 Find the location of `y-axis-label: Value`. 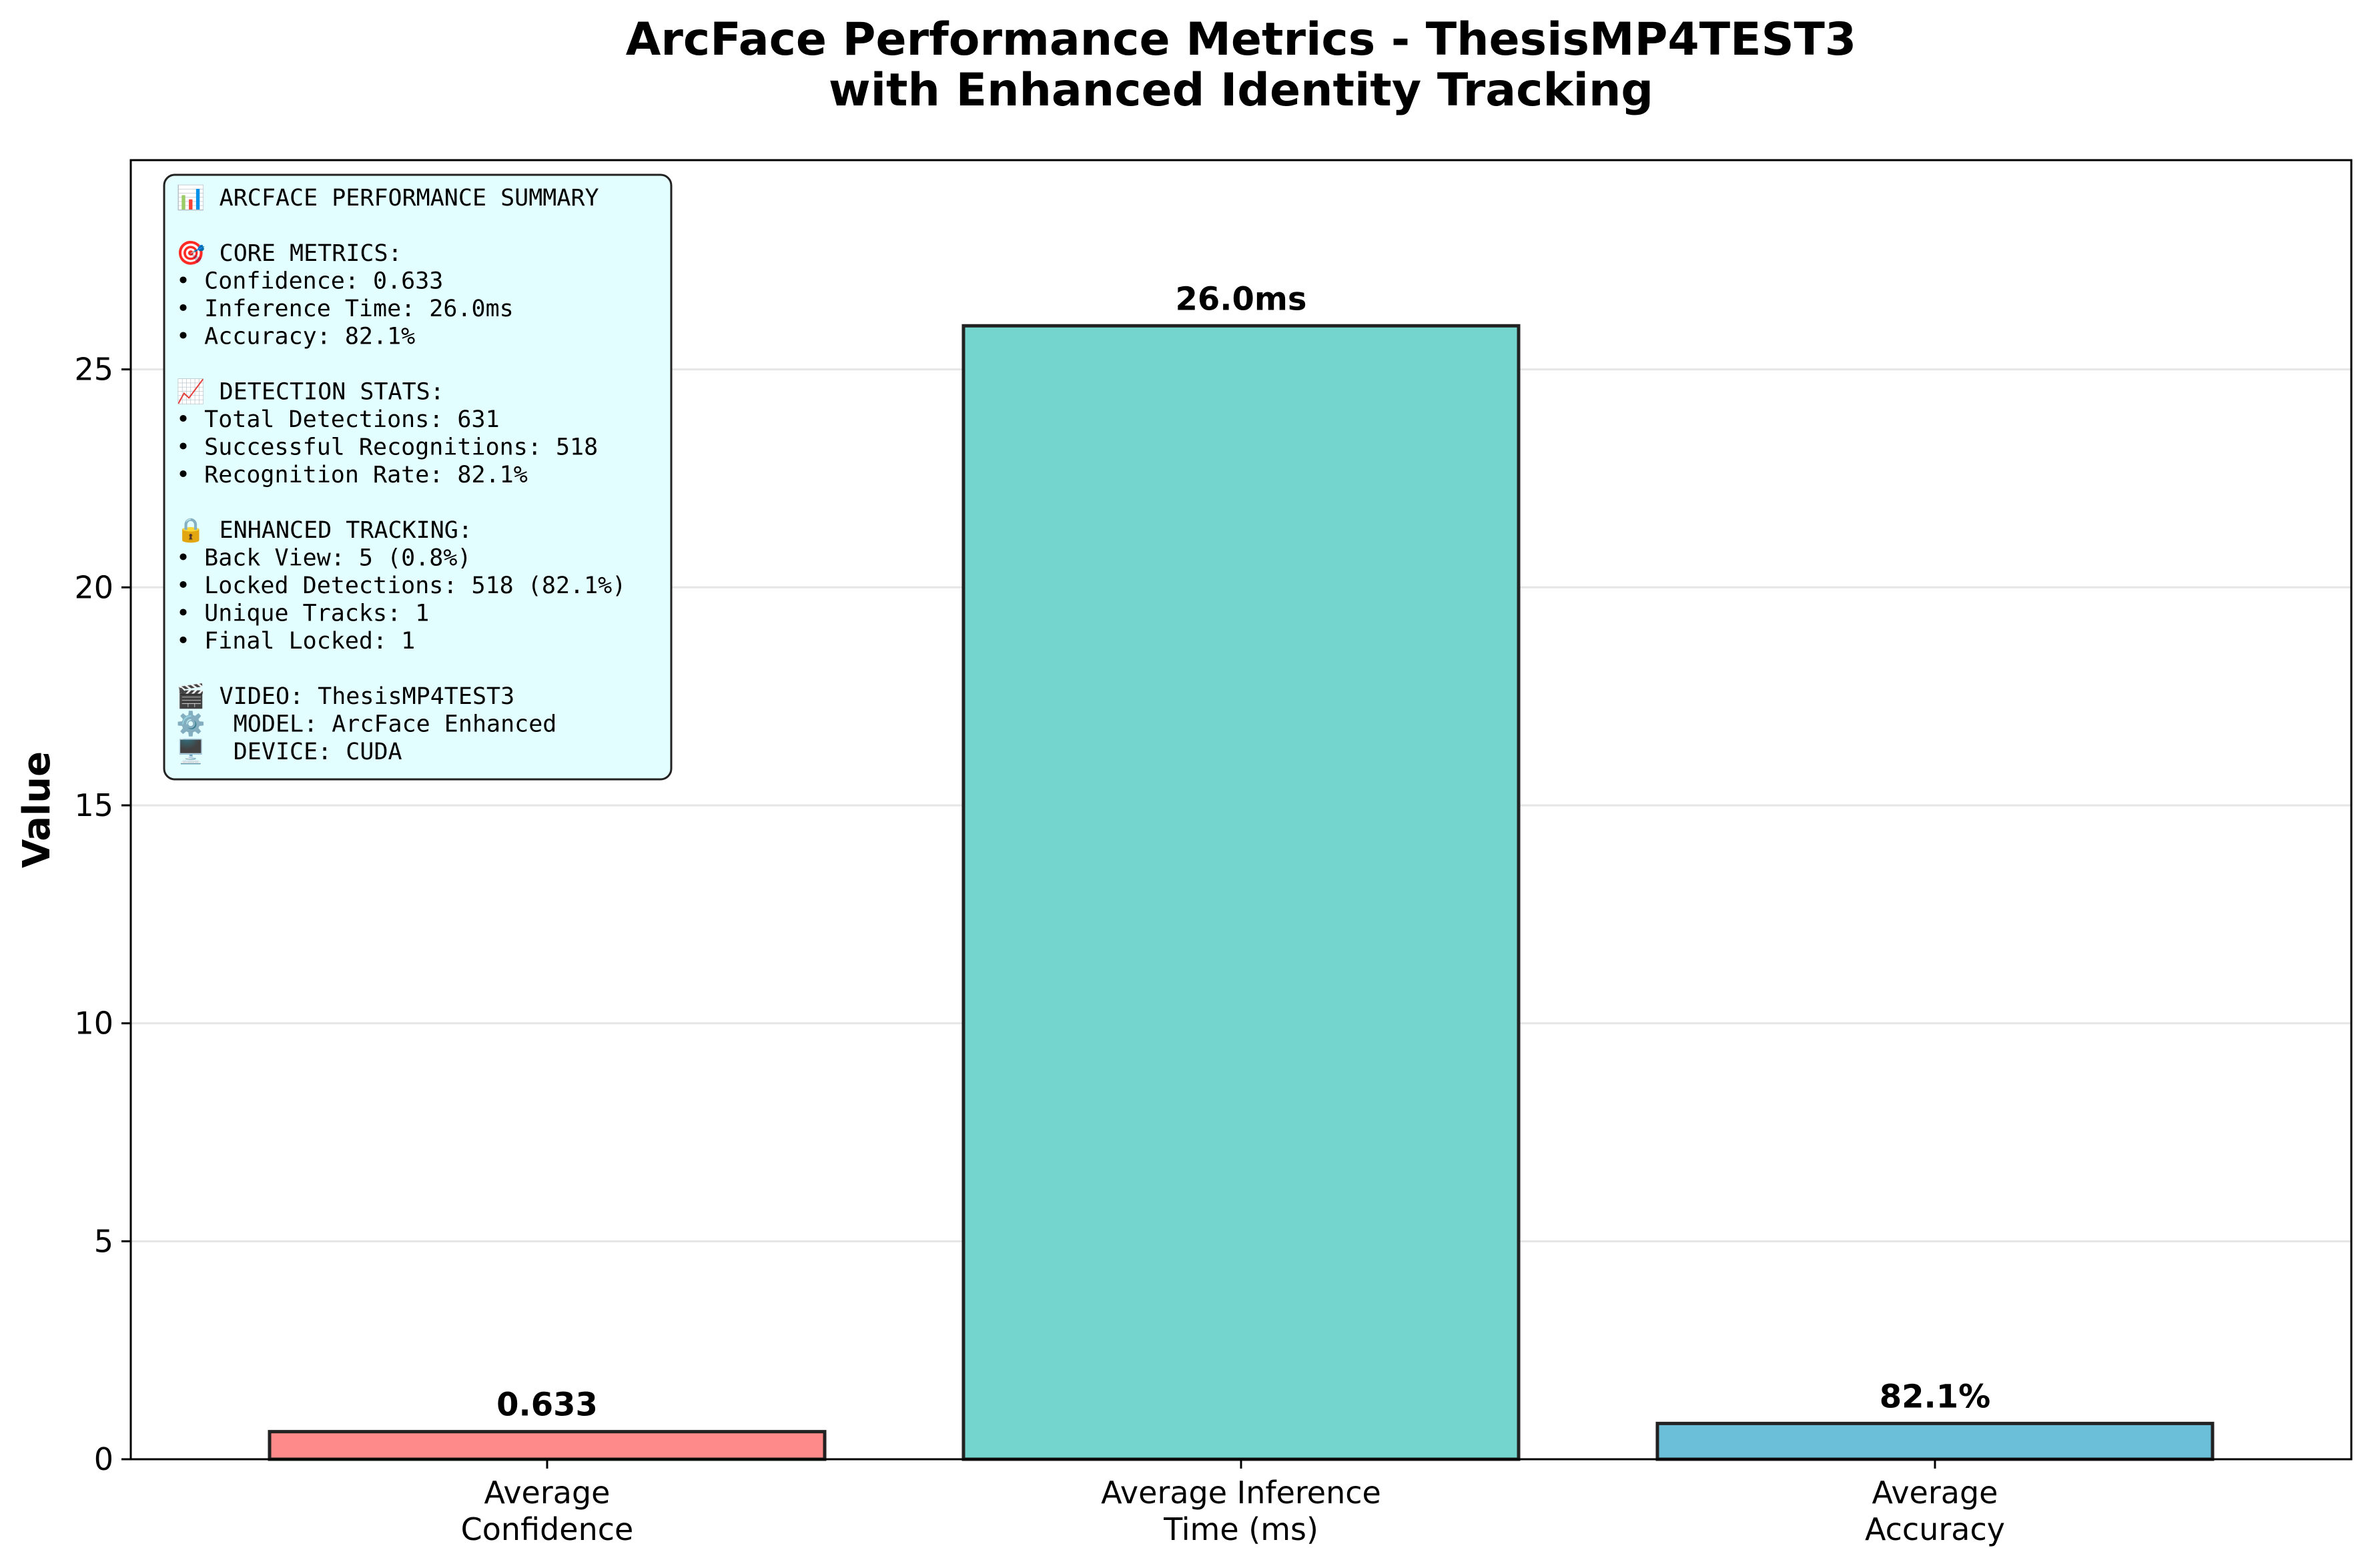

y-axis-label: Value is located at coordinates (37, 809).